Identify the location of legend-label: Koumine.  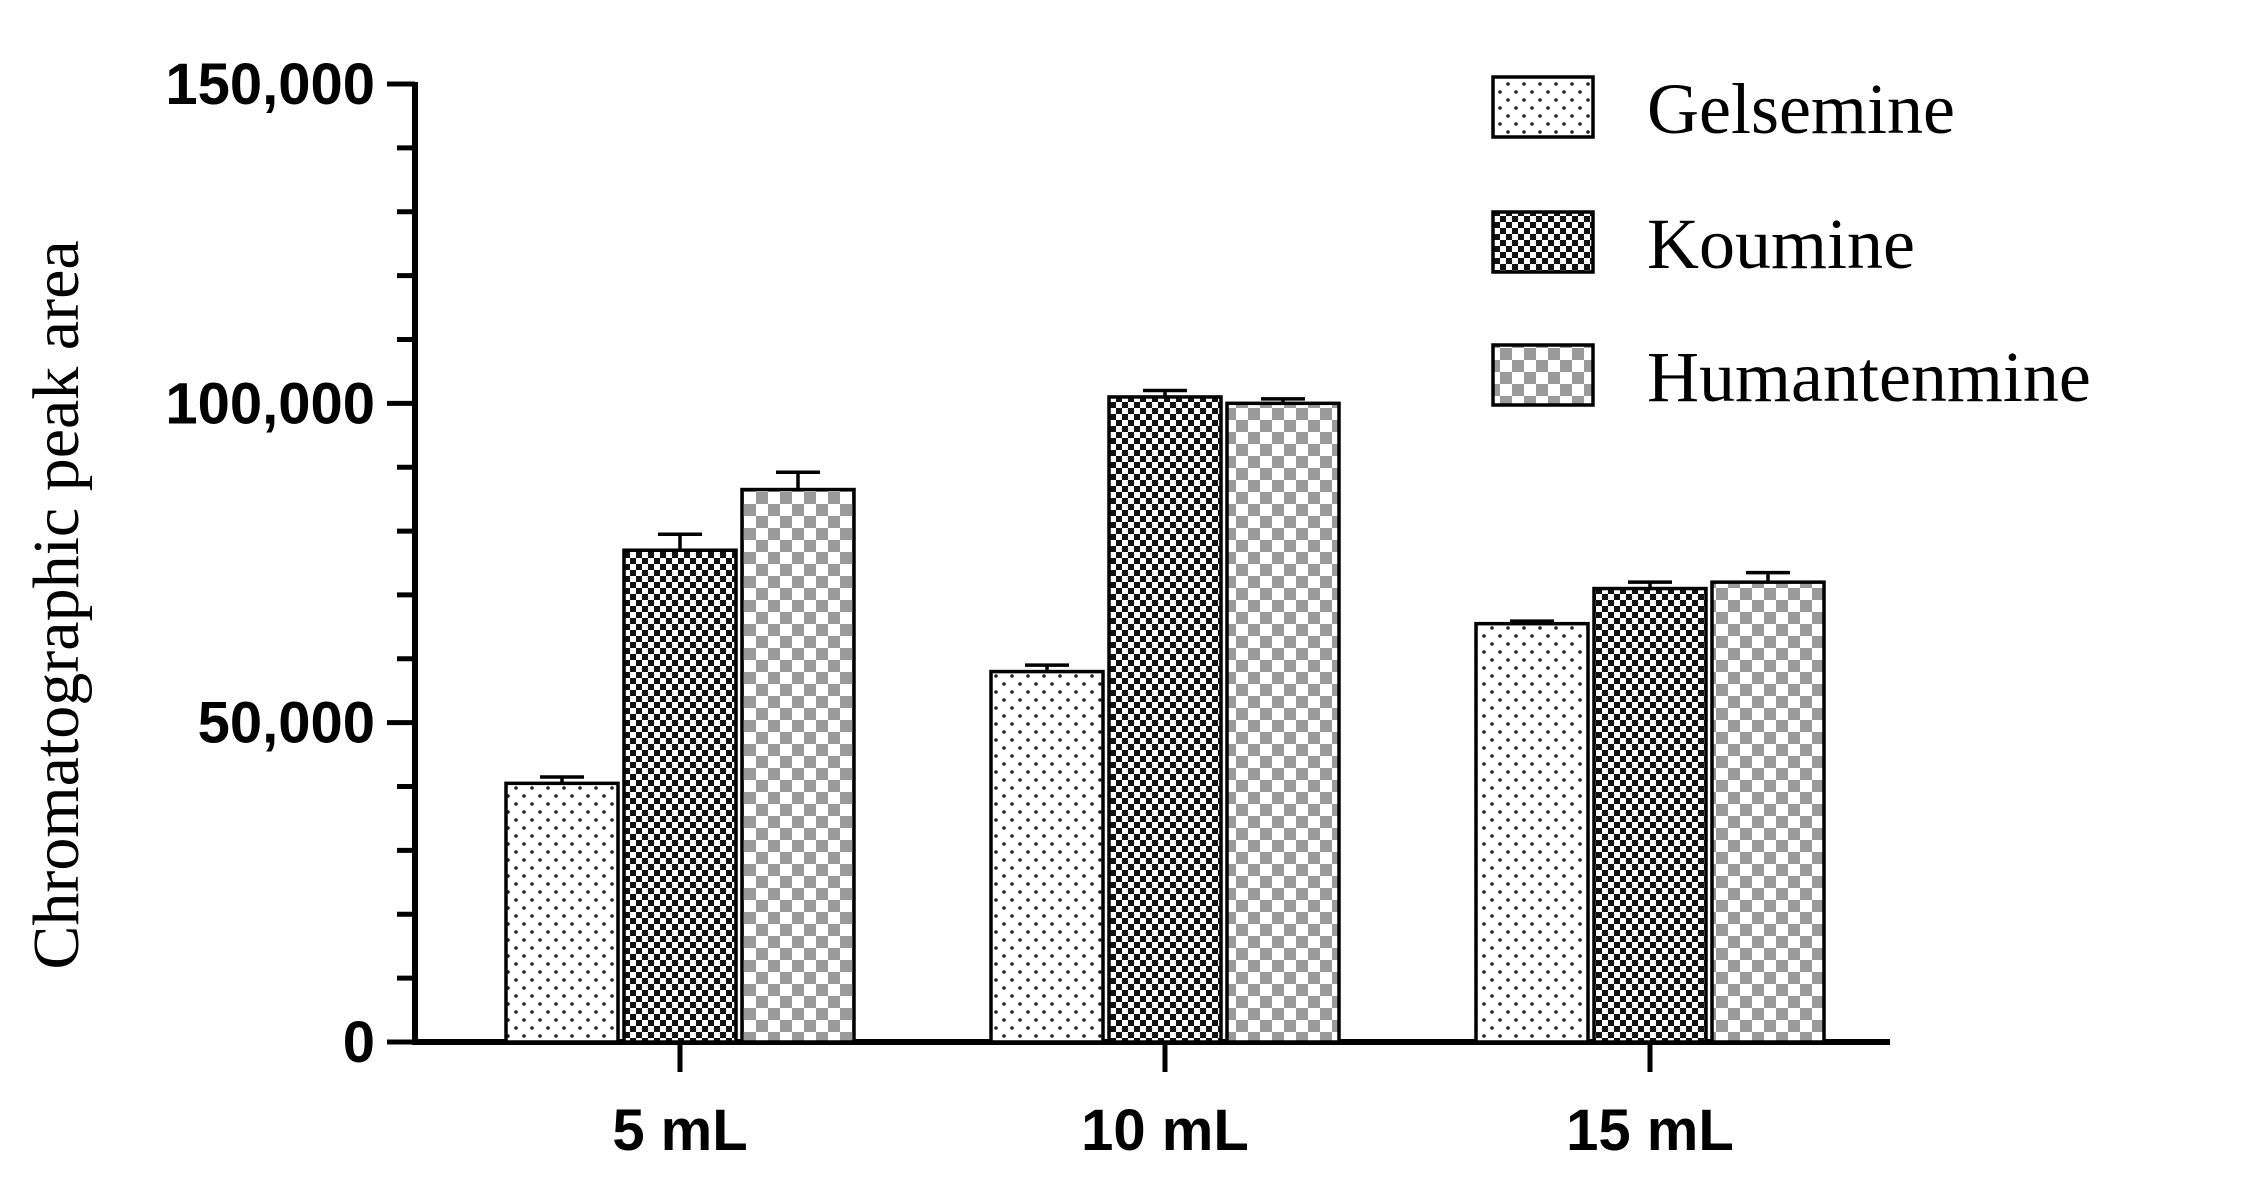
(1781, 244).